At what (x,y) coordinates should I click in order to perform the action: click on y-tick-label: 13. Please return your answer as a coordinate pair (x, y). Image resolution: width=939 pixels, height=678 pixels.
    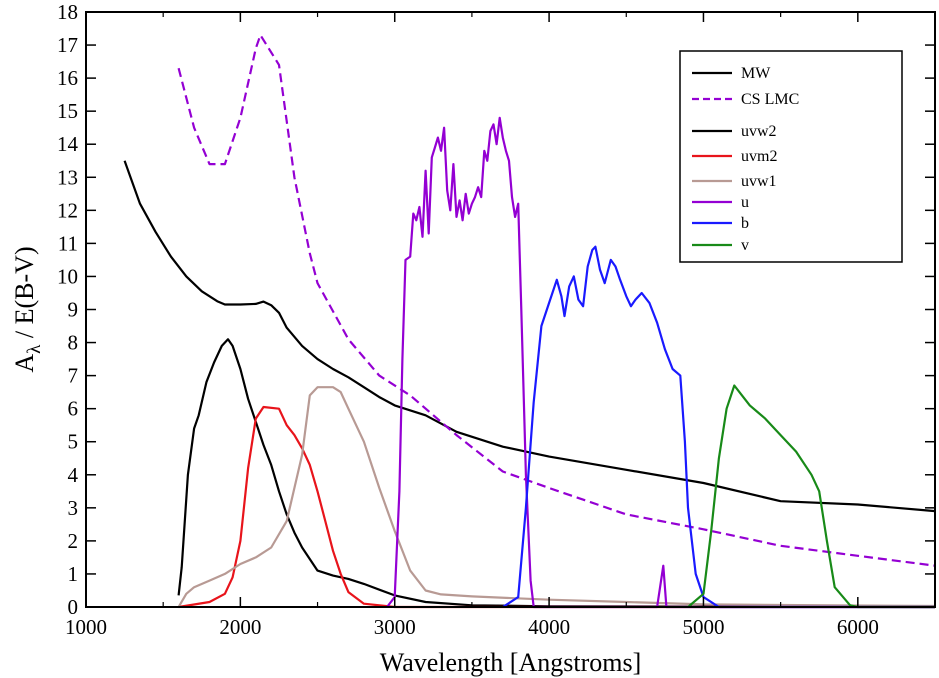
    Looking at the image, I should click on (67, 177).